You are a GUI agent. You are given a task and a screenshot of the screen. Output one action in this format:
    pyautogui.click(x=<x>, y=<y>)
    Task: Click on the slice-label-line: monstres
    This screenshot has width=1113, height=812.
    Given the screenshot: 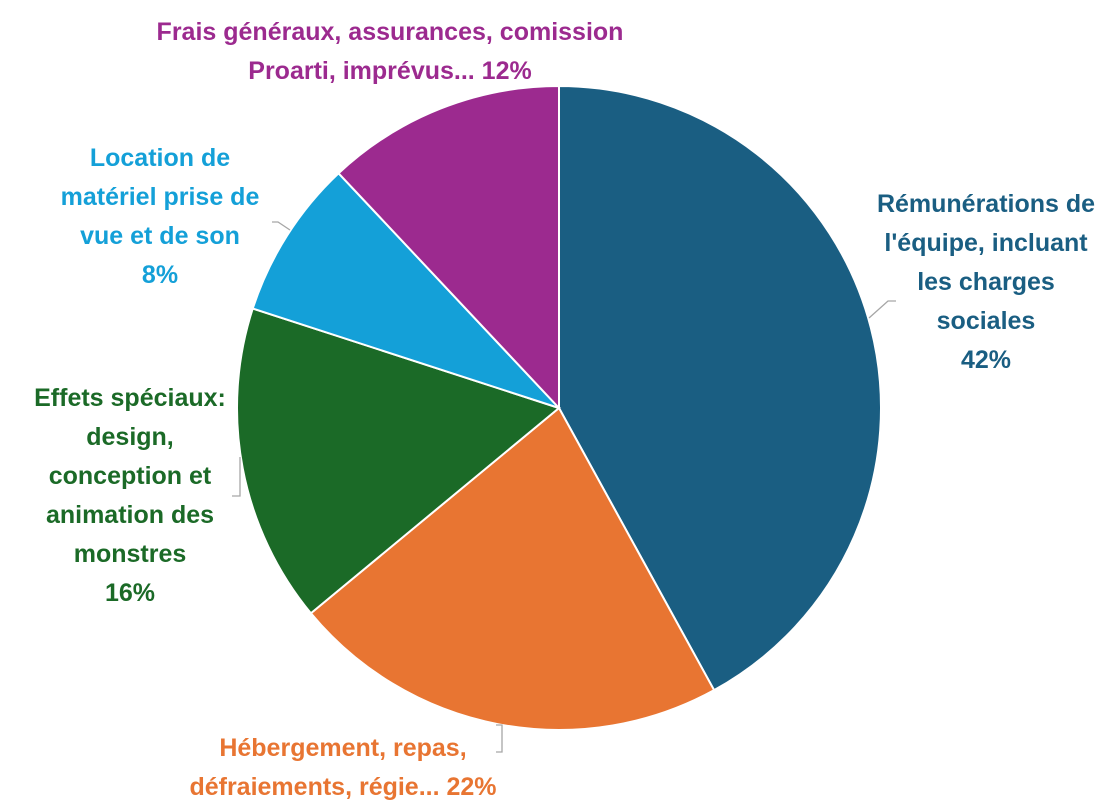 What is the action you would take?
    pyautogui.click(x=130, y=554)
    